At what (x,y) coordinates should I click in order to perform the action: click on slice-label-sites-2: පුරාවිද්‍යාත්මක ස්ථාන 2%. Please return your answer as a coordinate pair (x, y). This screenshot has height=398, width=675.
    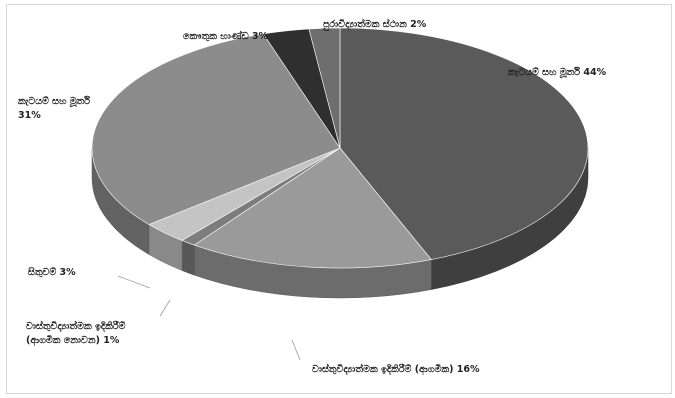
    Looking at the image, I should click on (374, 24).